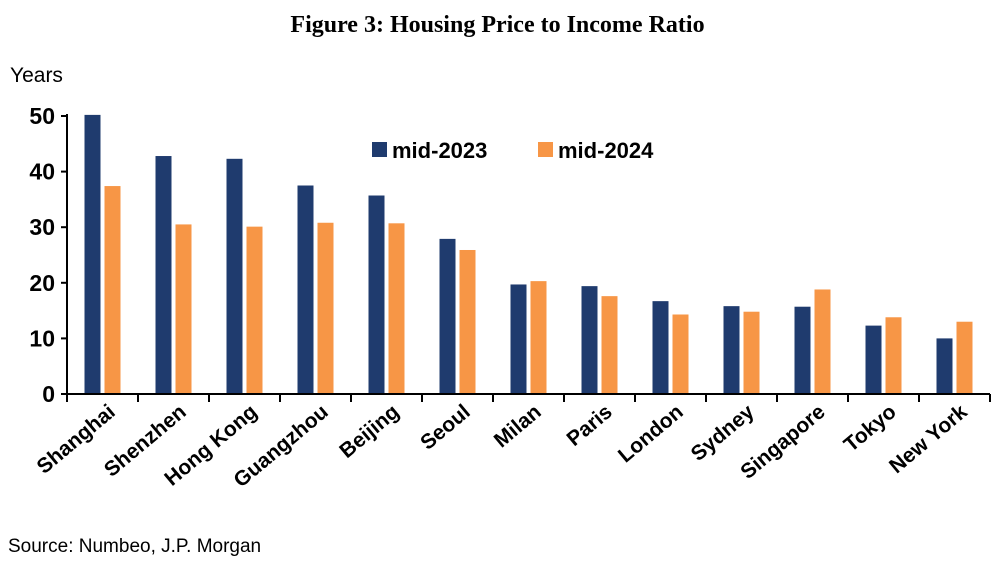  I want to click on y-axis-label: Years, so click(36, 75).